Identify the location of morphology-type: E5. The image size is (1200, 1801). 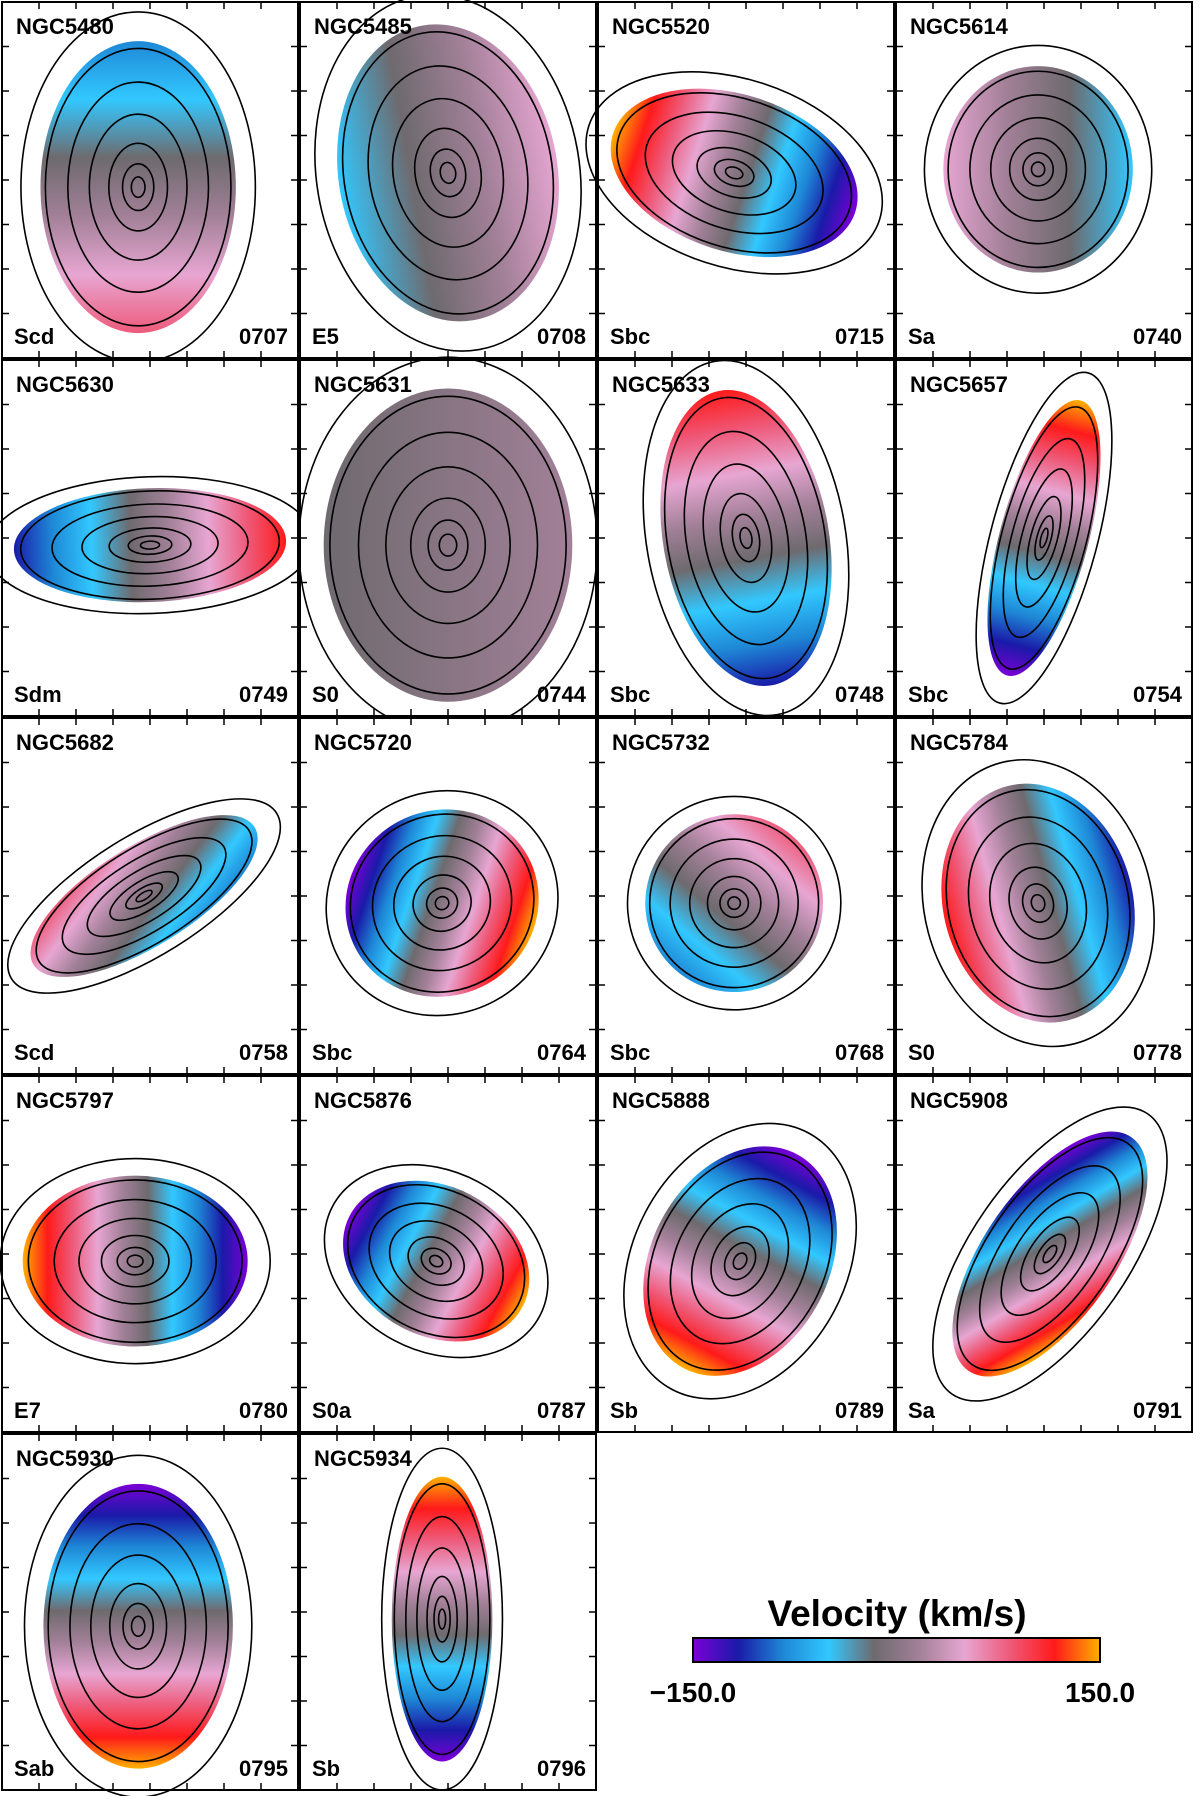
(325, 336).